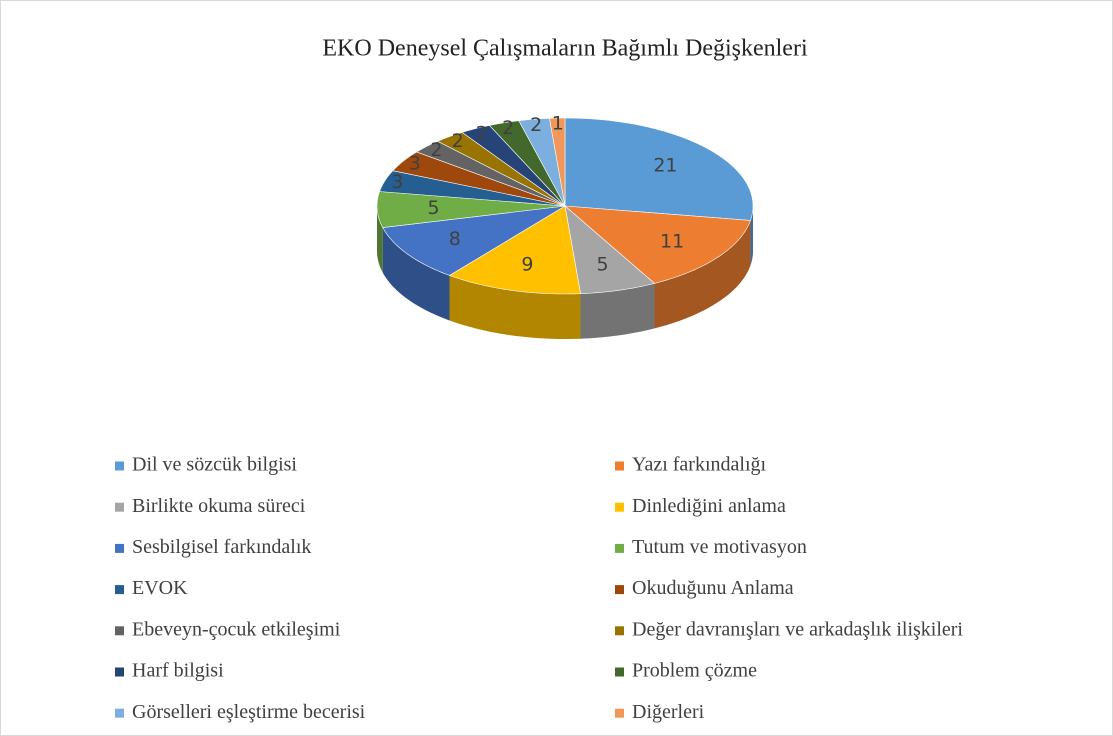  Describe the element at coordinates (713, 588) in the screenshot. I see `legend-label: Okuduğunu Anlama` at that location.